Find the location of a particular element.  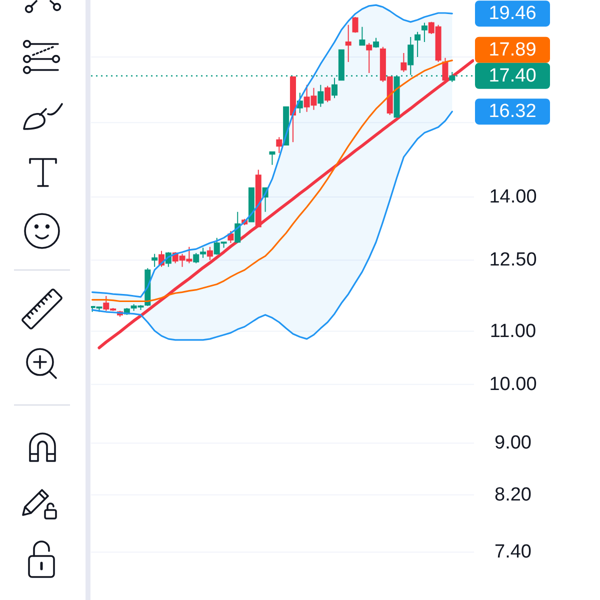

y-tick-label: 9.00 is located at coordinates (513, 443).